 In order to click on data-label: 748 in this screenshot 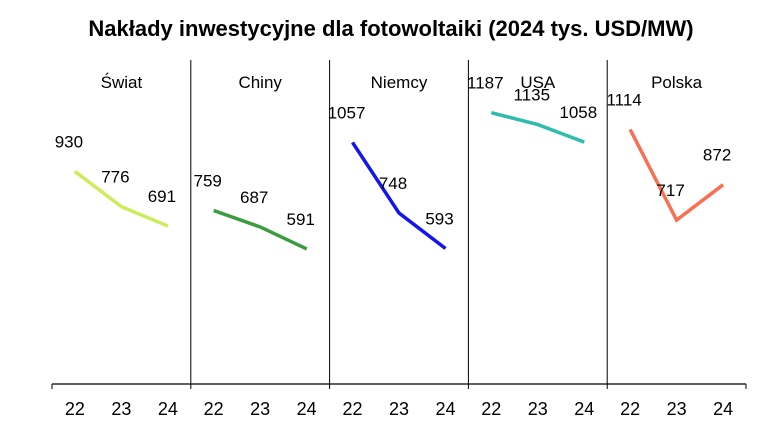, I will do `click(393, 183)`.